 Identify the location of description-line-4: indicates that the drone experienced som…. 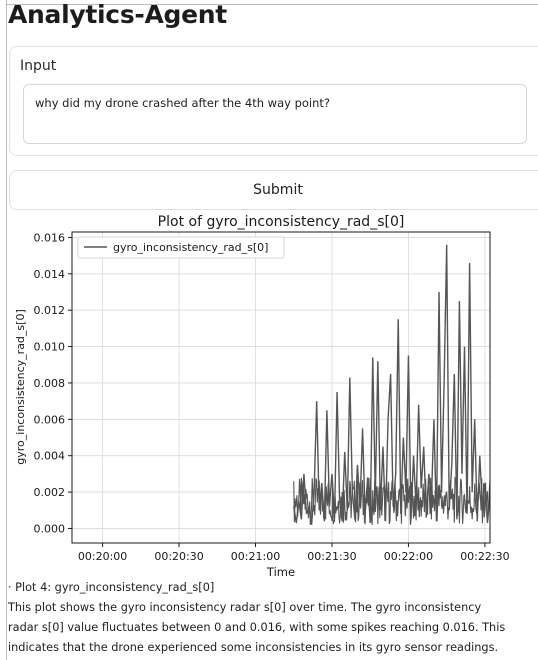
(253, 647).